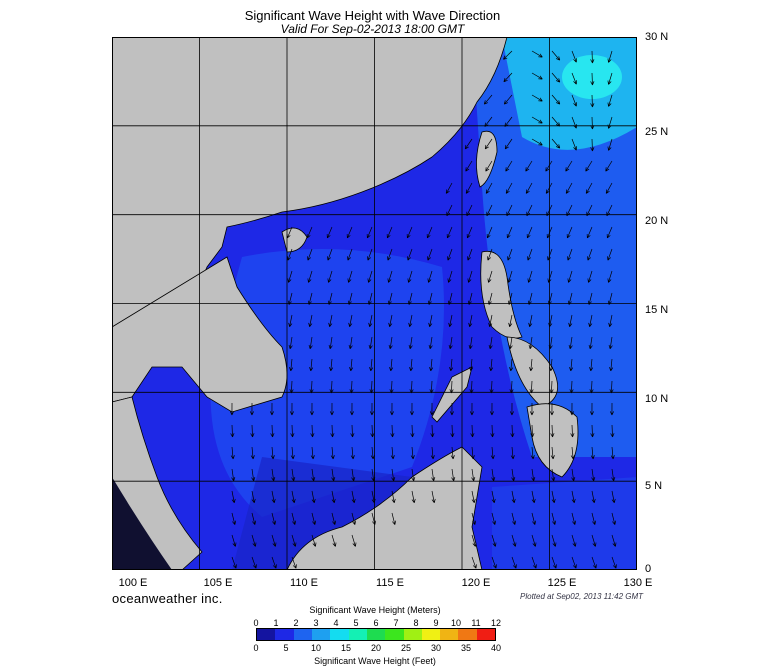 The image size is (775, 666). Describe the element at coordinates (436, 623) in the screenshot. I see `colorbar-meters-tick: 9` at that location.